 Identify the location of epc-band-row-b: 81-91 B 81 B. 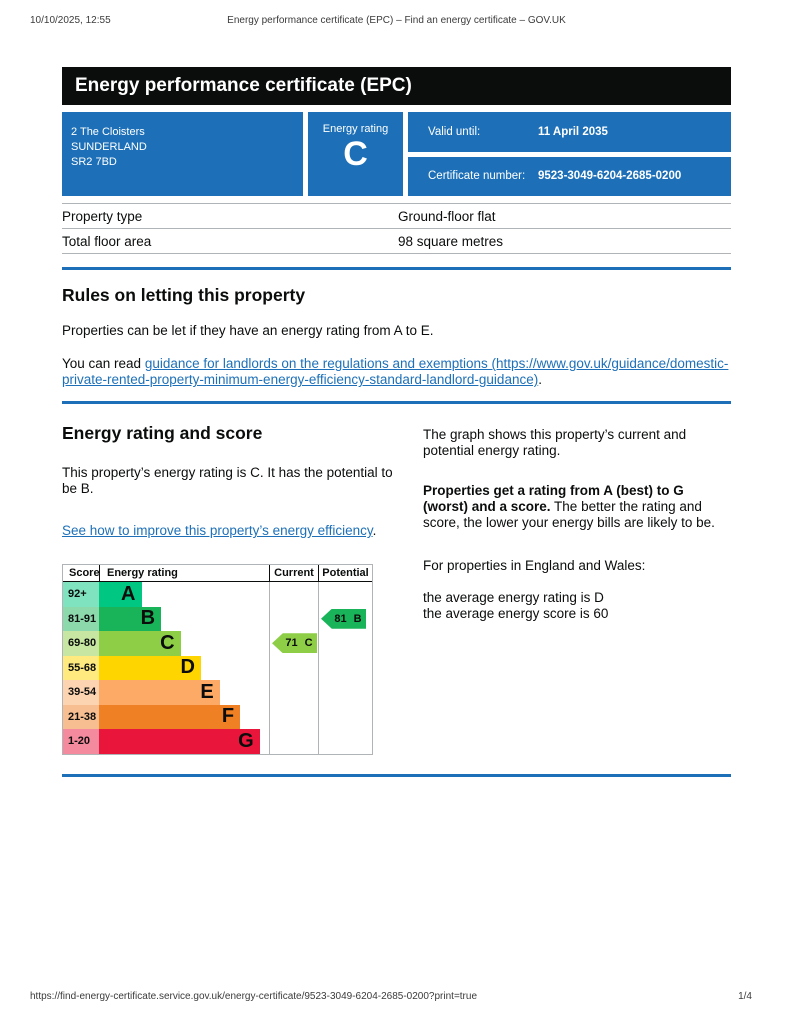
(217, 618).